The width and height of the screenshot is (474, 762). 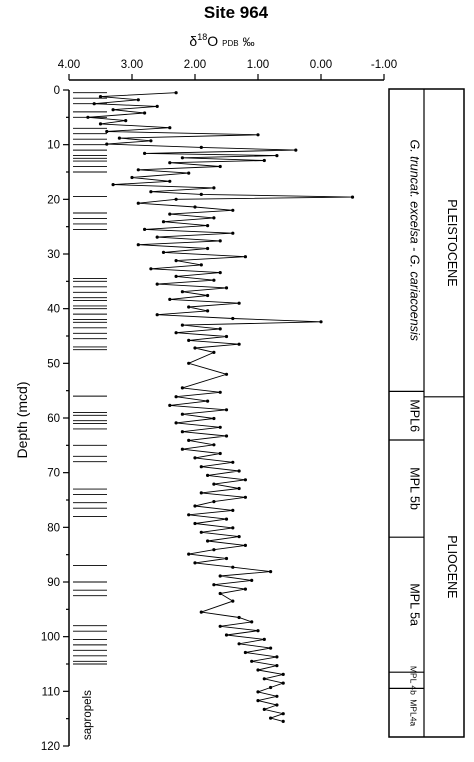 What do you see at coordinates (51, 692) in the screenshot?
I see `y-tick-label: 110` at bounding box center [51, 692].